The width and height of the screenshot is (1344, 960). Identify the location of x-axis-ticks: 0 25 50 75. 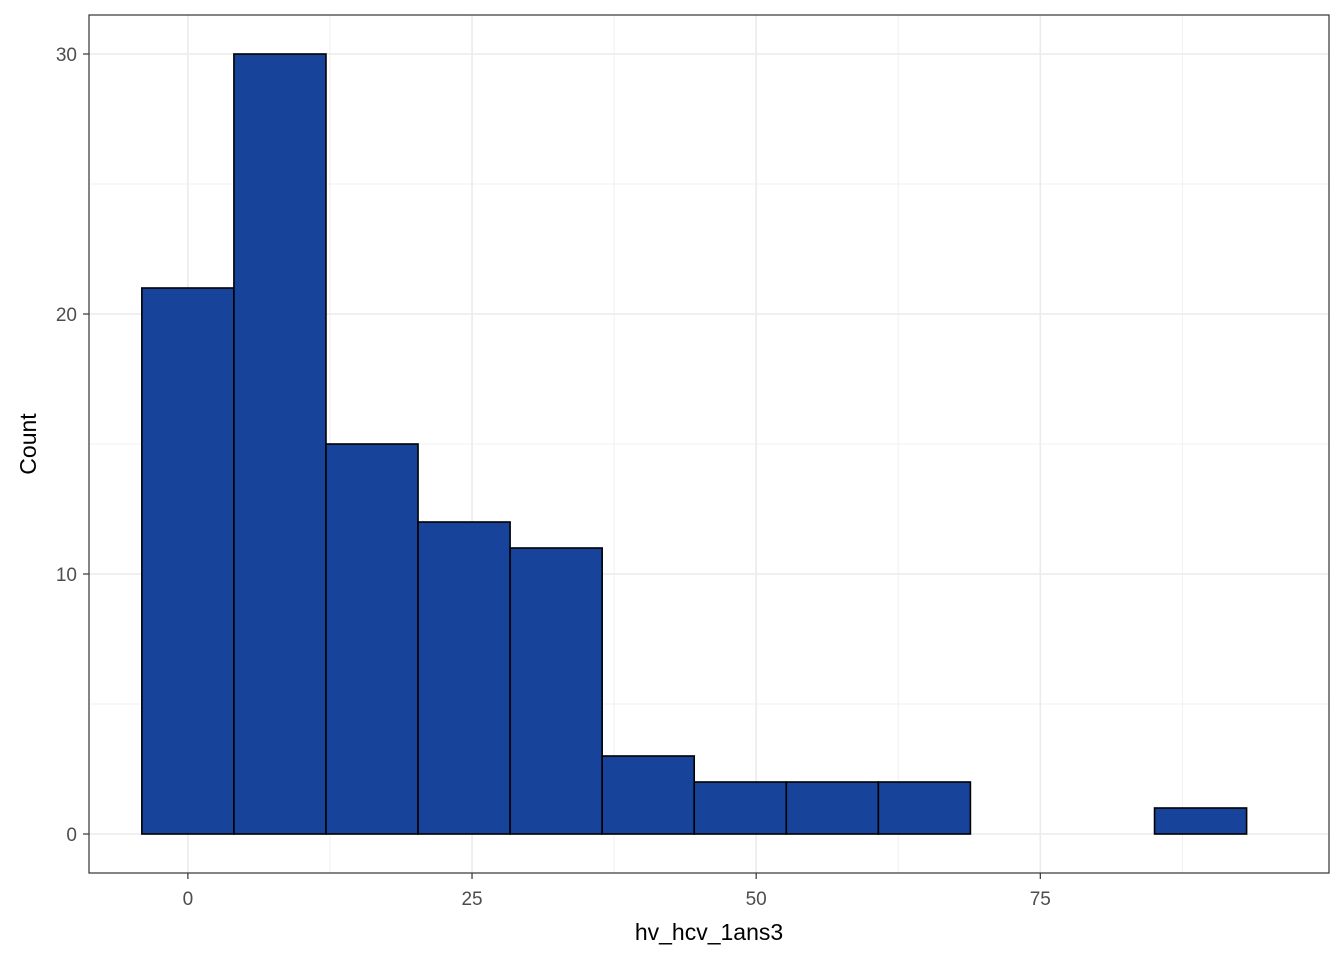
(617, 891).